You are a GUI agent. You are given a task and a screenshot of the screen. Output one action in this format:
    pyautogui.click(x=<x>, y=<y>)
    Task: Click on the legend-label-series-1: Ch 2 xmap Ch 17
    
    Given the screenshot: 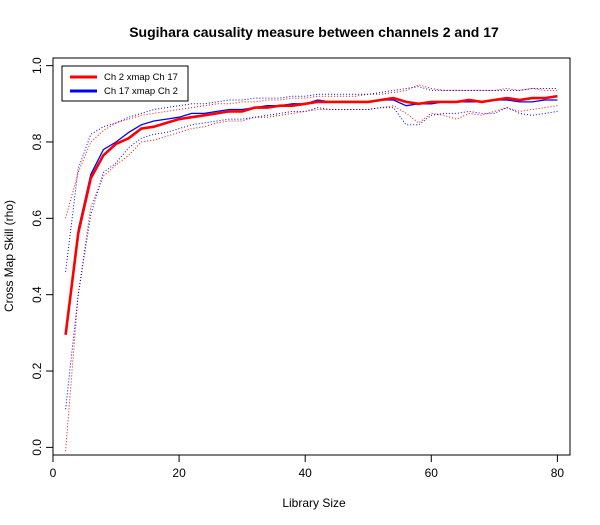 What is the action you would take?
    pyautogui.click(x=141, y=77)
    